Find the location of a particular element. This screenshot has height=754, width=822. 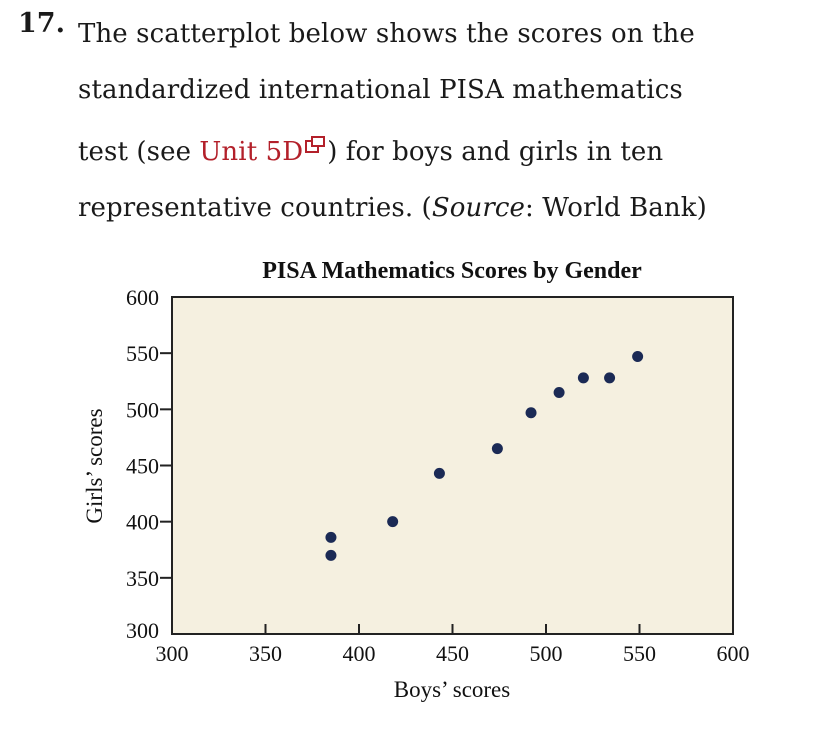

source-word: Source is located at coordinates (478, 208).